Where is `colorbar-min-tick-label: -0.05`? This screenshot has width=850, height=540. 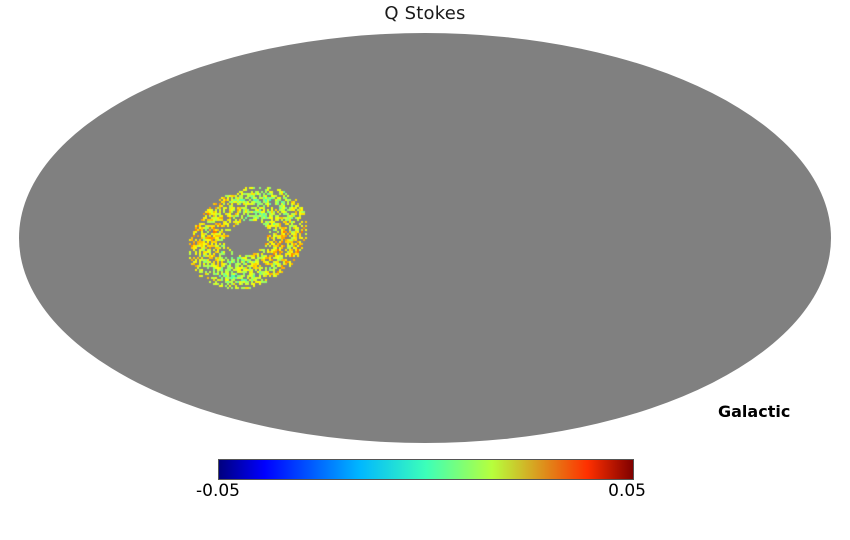
colorbar-min-tick-label: -0.05 is located at coordinates (218, 491).